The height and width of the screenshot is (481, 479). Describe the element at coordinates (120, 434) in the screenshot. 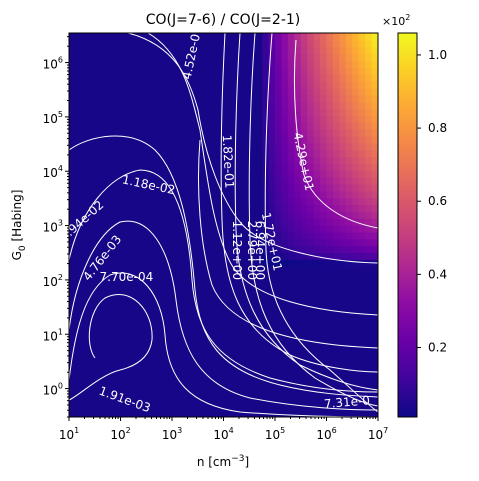

I see `x-tick-label: 10²` at that location.